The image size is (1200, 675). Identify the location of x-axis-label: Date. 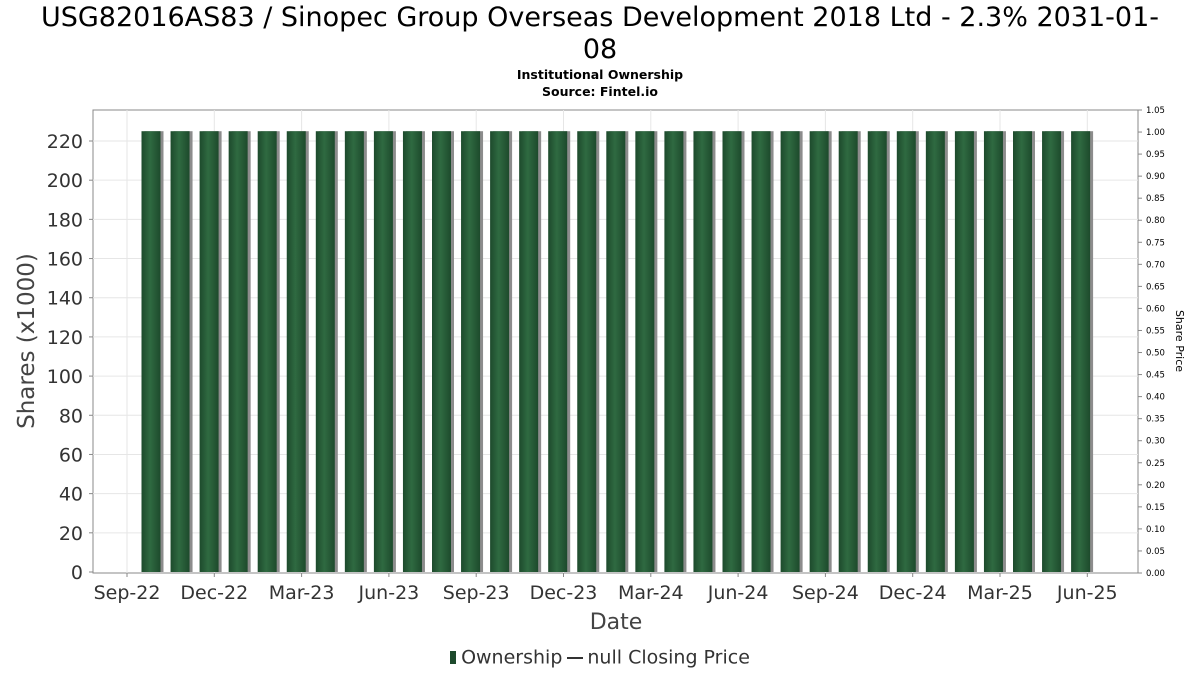
(616, 622).